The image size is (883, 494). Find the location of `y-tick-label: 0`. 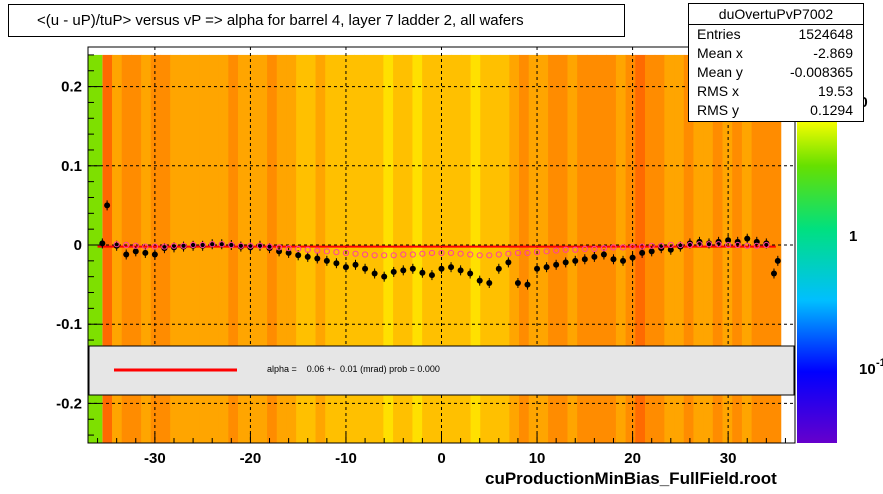

y-tick-label: 0 is located at coordinates (78, 245).